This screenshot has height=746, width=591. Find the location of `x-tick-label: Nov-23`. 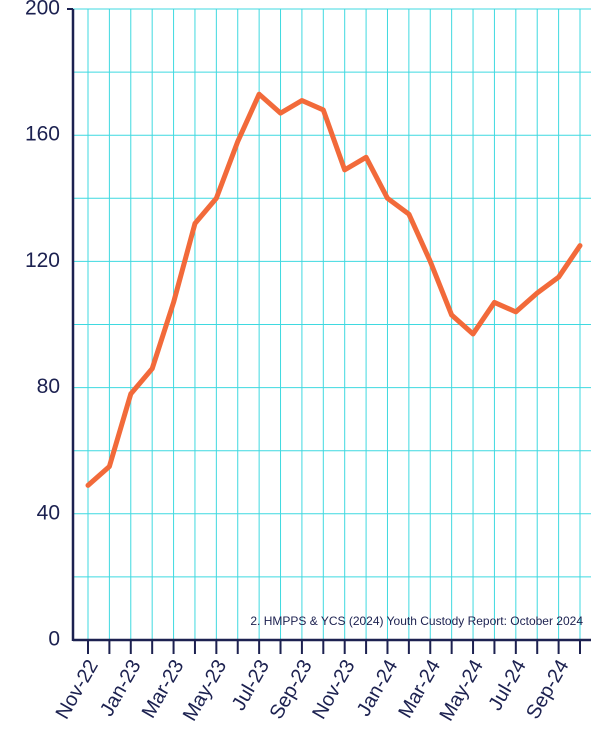

x-tick-label: Nov-23 is located at coordinates (333, 689).